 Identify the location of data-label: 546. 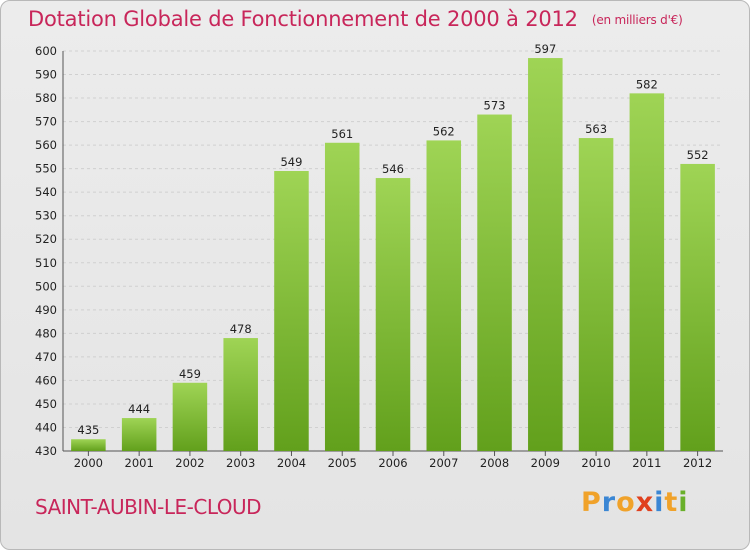
(393, 169).